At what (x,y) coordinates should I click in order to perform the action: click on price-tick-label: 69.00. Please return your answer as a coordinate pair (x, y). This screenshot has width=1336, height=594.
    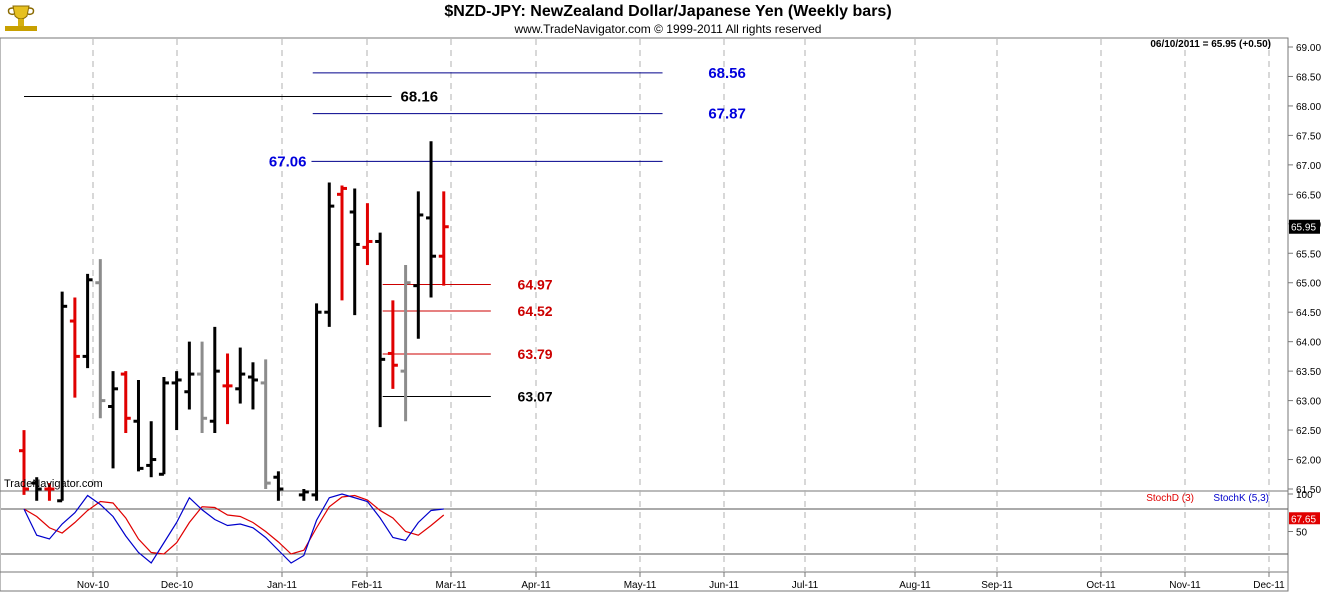
    Looking at the image, I should click on (1308, 48).